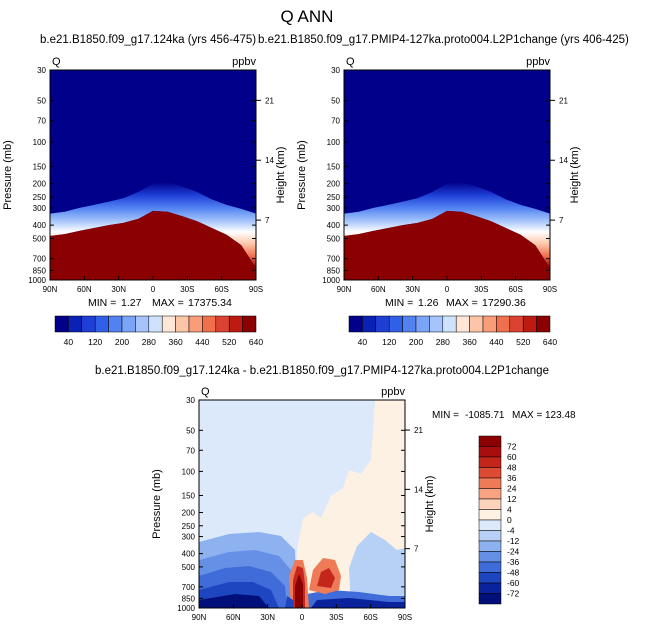  Describe the element at coordinates (344, 289) in the screenshot. I see `panel-2-xtick-label: 90N` at that location.